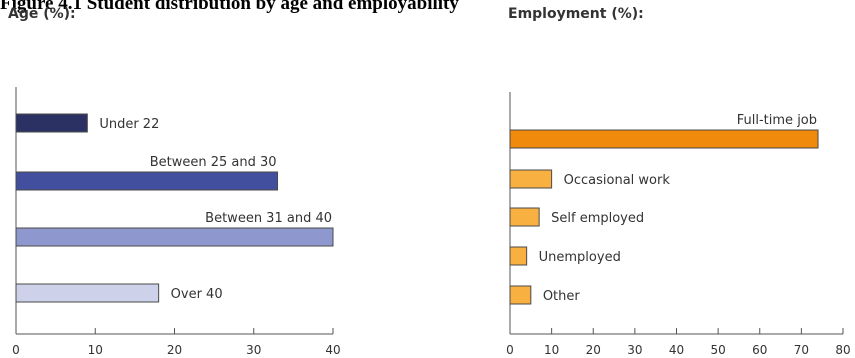  Describe the element at coordinates (777, 120) in the screenshot. I see `employment-bar-label: Full-time job` at that location.